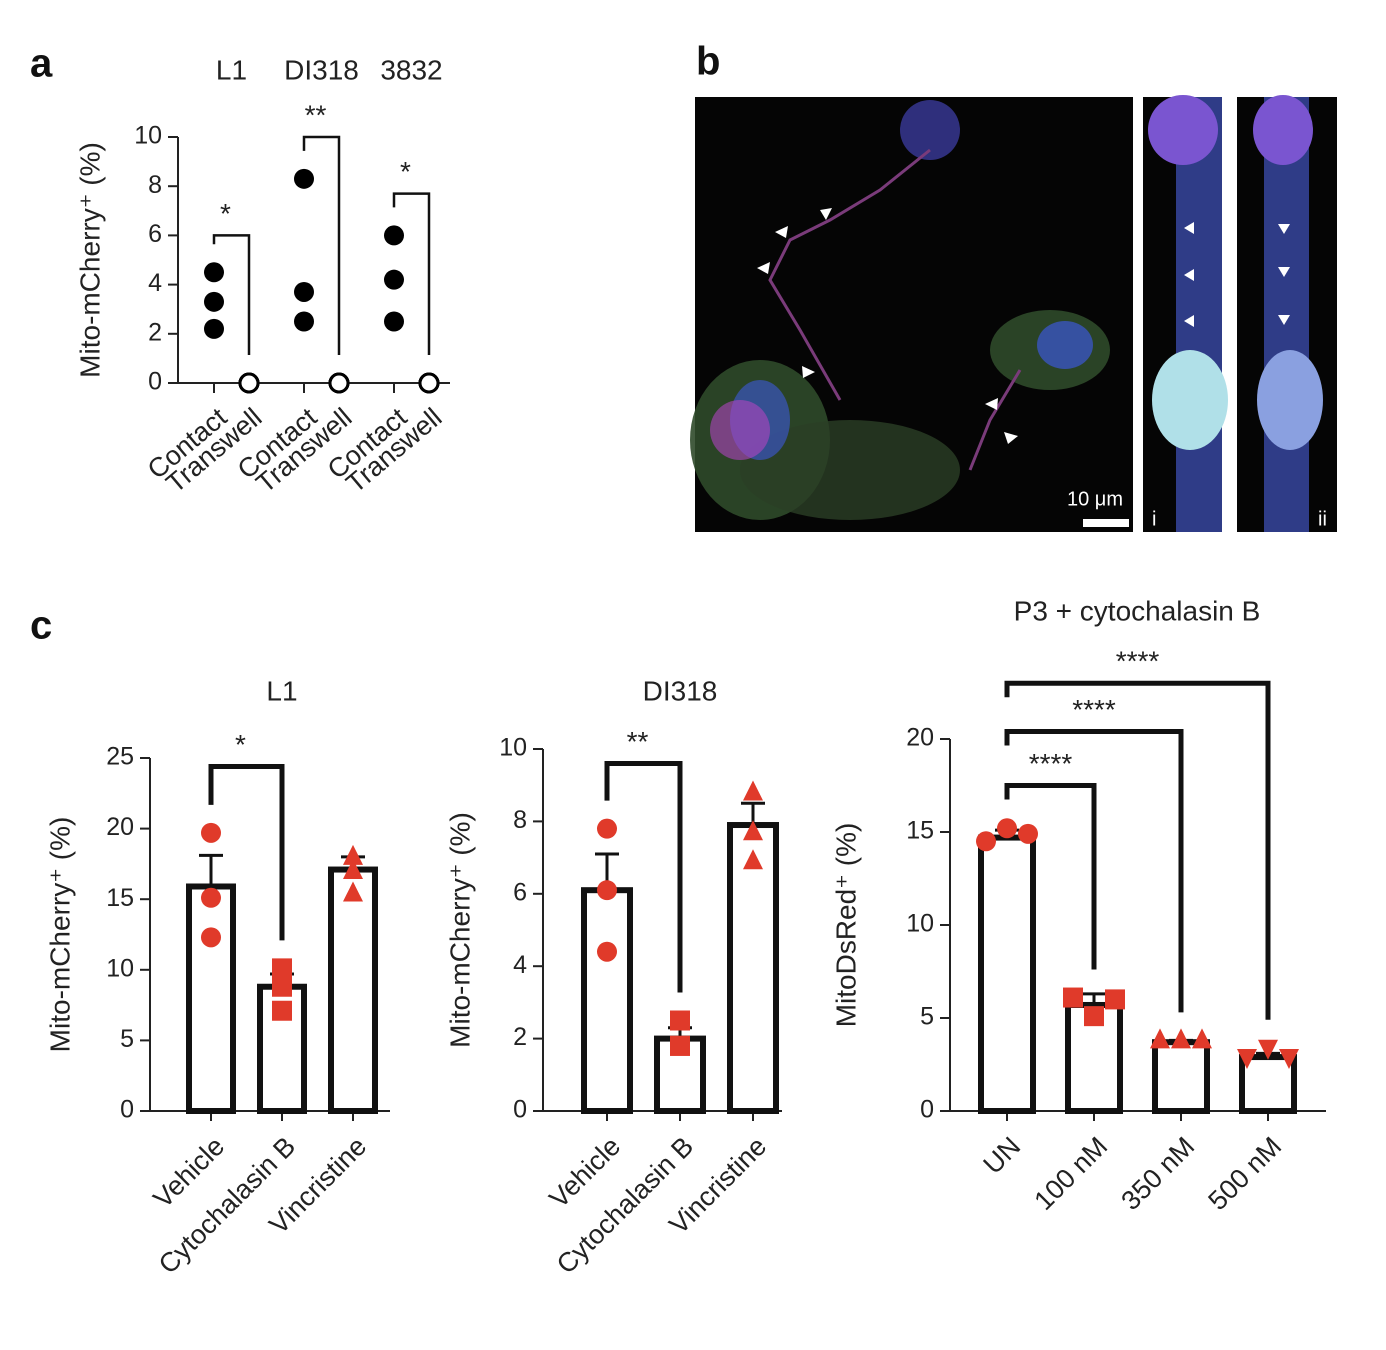 The width and height of the screenshot is (1386, 1350). What do you see at coordinates (231, 69) in the screenshot?
I see `group-label: L1` at bounding box center [231, 69].